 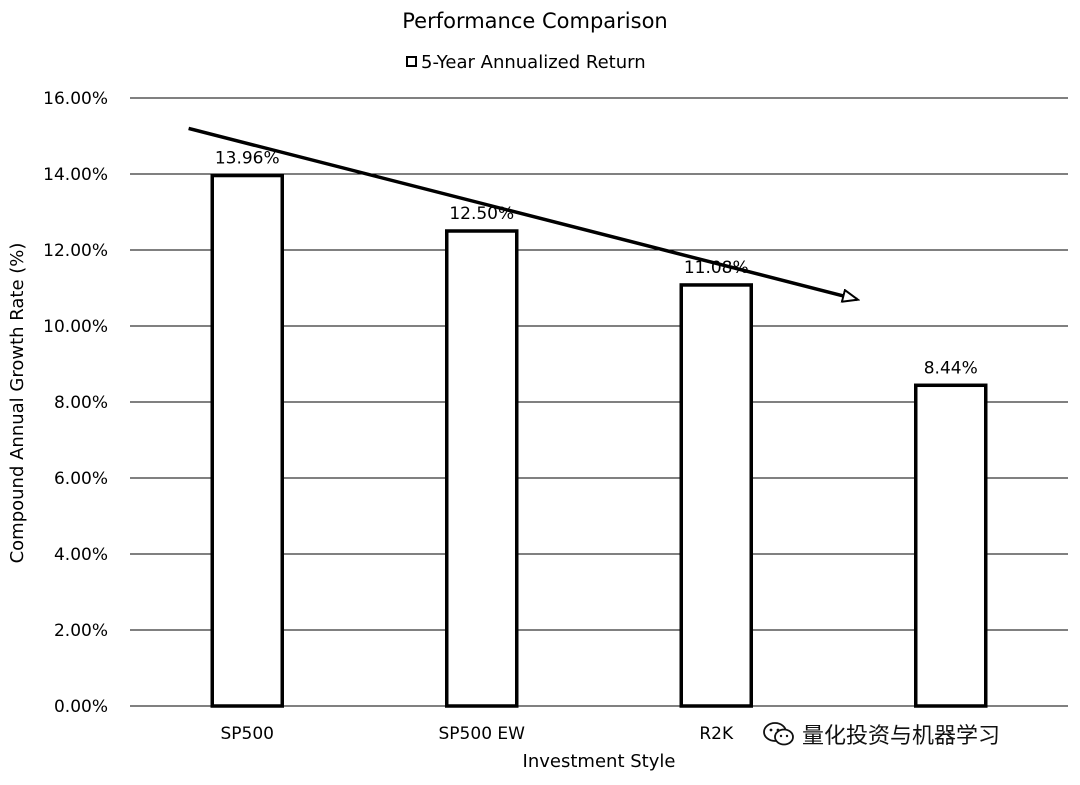 What do you see at coordinates (81, 479) in the screenshot?
I see `y-tick-label: 6.00%` at bounding box center [81, 479].